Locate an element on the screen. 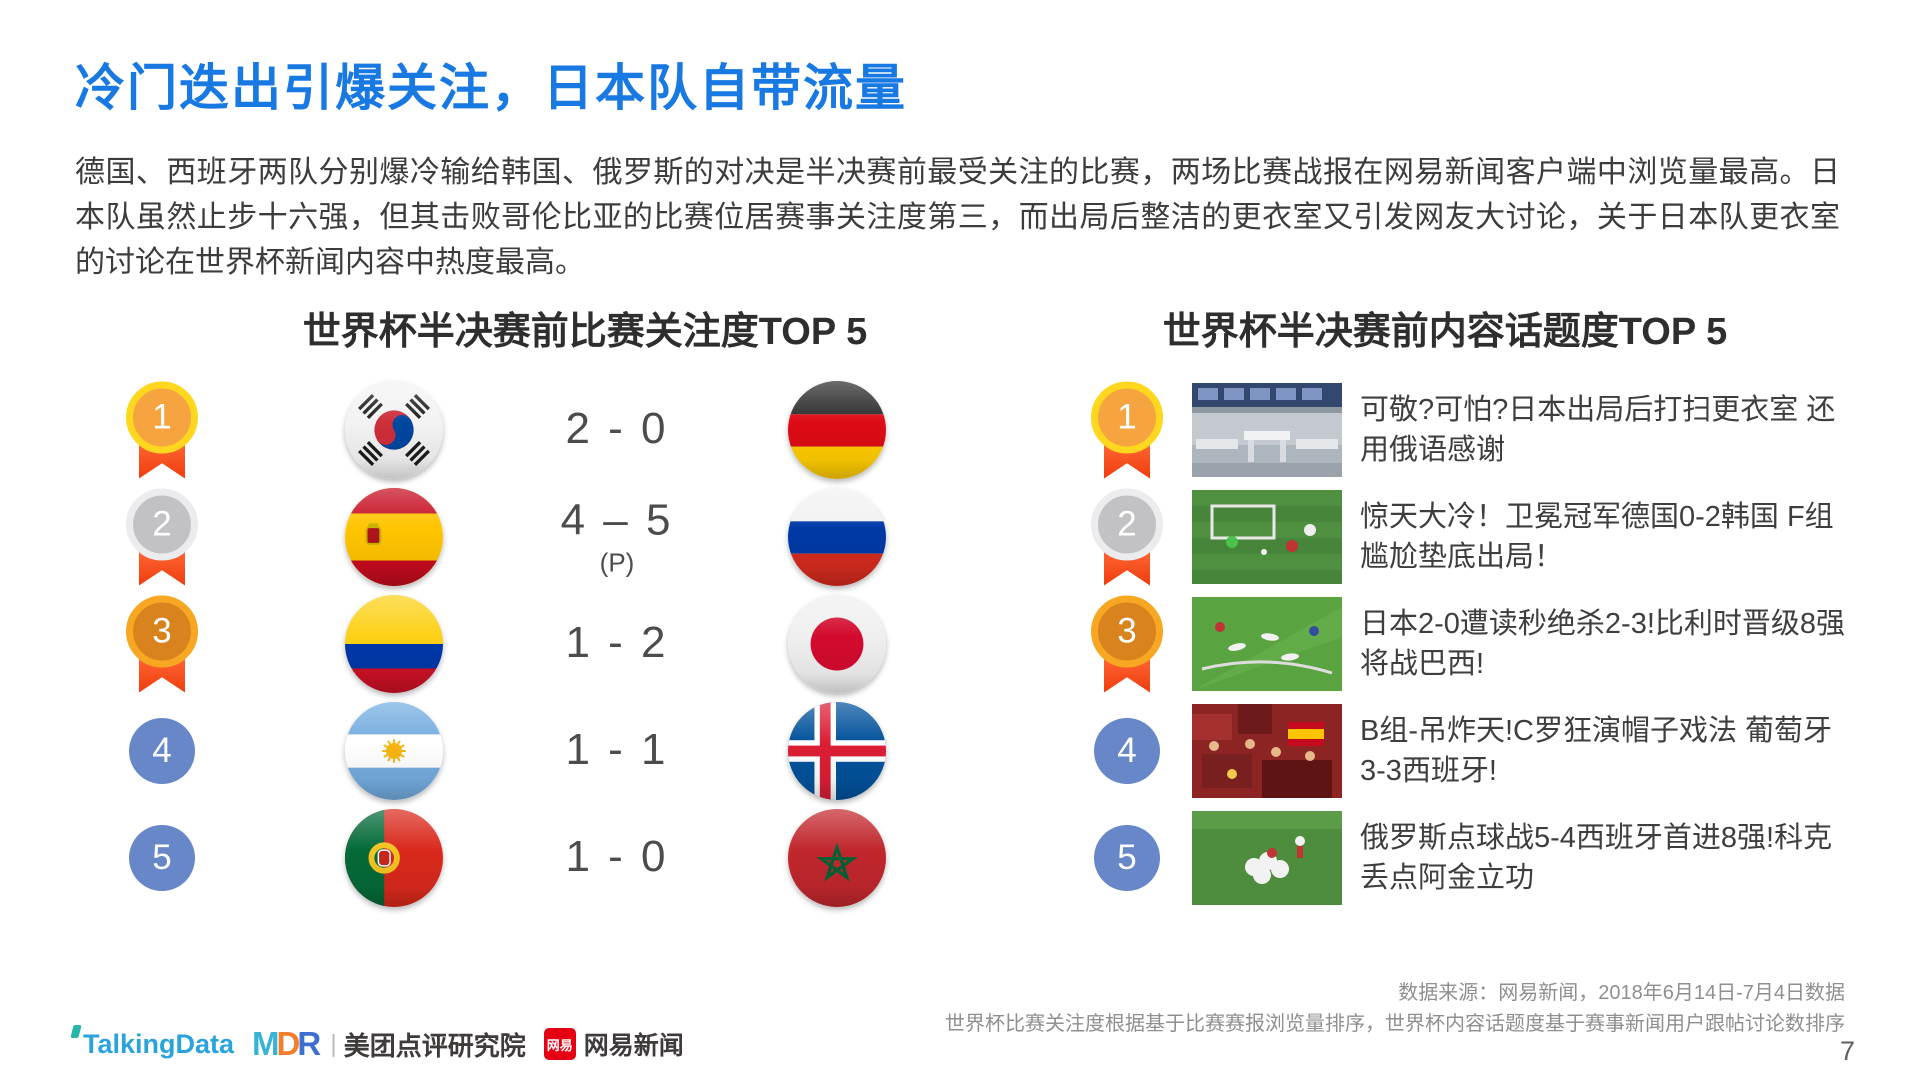  match-row-4: 4 1 - 1 is located at coordinates (530, 751).